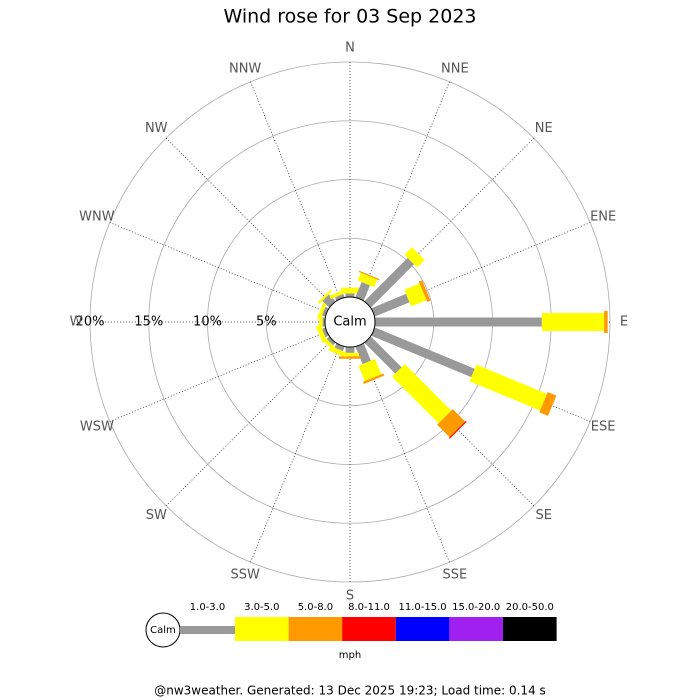 This screenshot has height=700, width=700. What do you see at coordinates (90, 322) in the screenshot?
I see `ring-label: 20%` at bounding box center [90, 322].